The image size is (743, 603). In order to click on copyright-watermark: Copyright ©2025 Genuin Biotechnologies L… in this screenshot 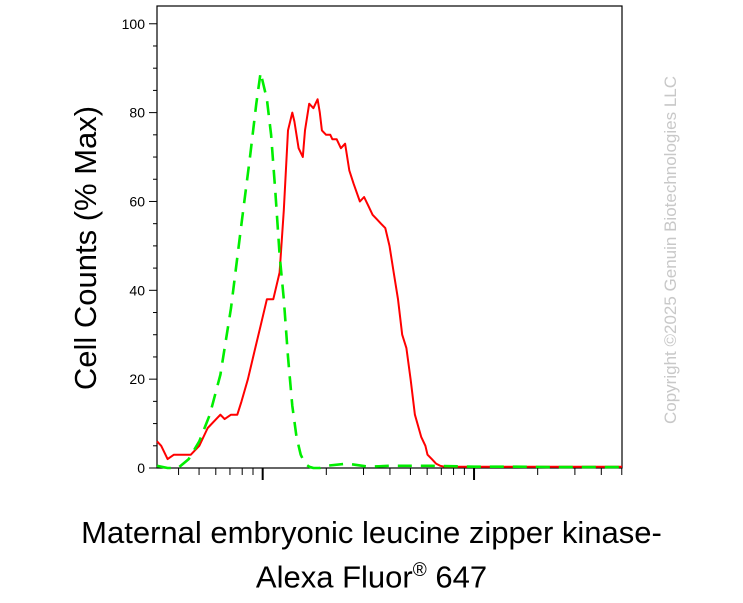, I will do `click(670, 250)`.